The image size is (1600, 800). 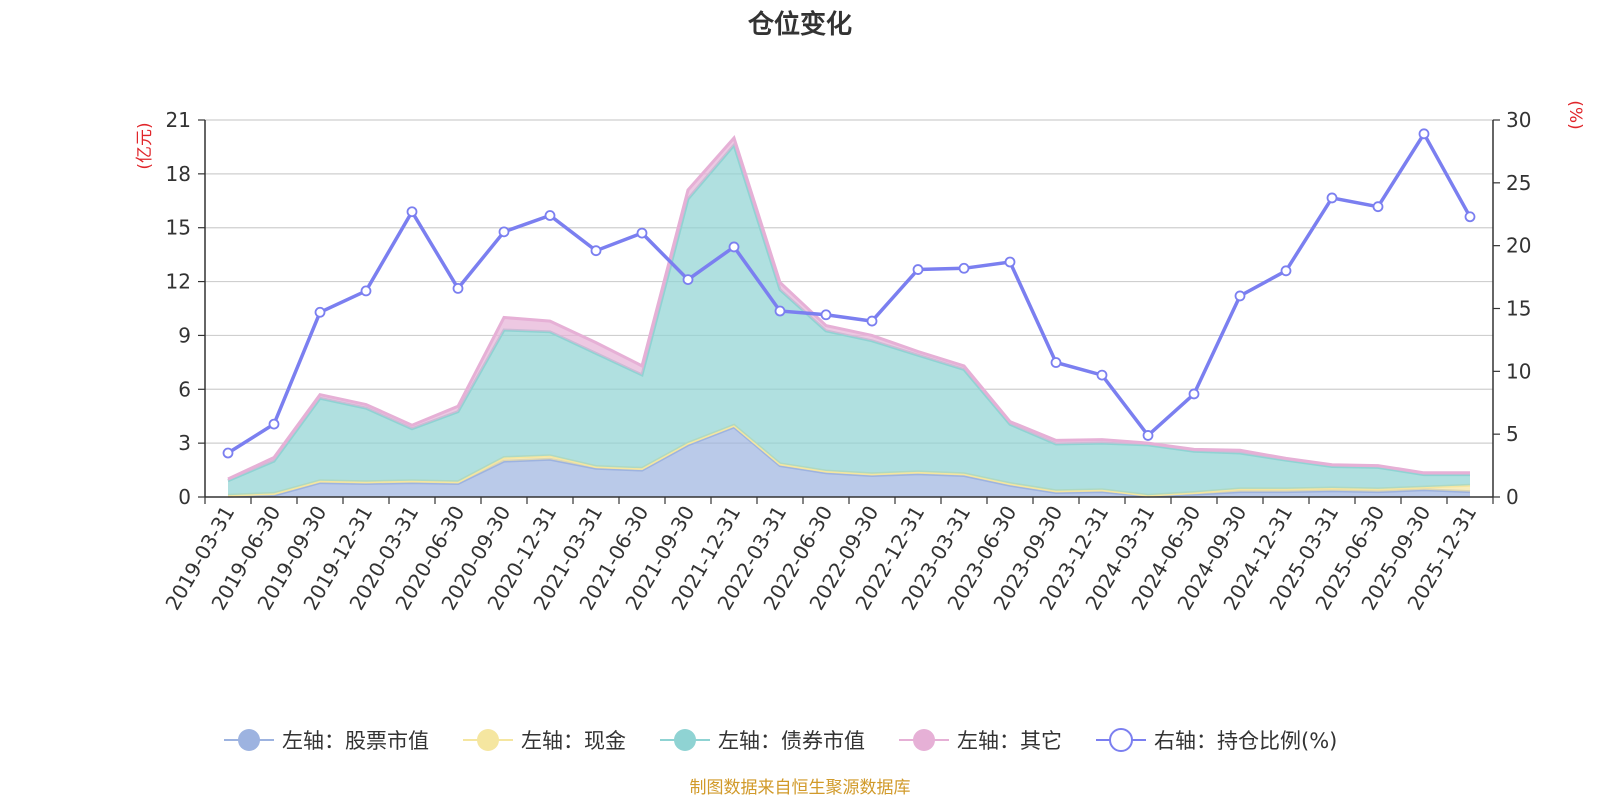 What do you see at coordinates (791, 741) in the screenshot?
I see `legend-label: 左轴：债券市值` at bounding box center [791, 741].